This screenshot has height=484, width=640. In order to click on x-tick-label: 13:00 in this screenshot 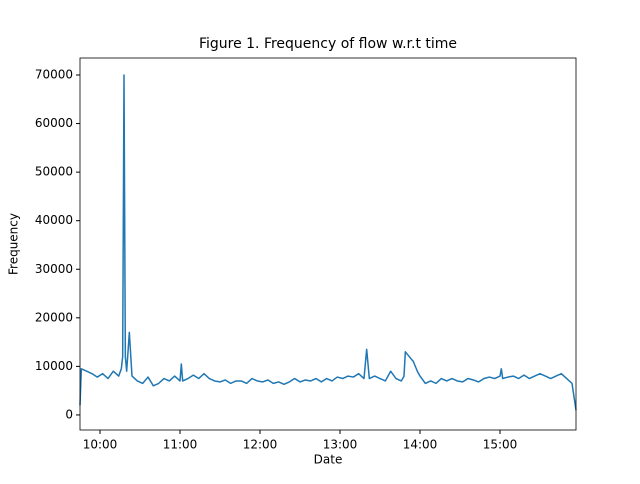, I will do `click(340, 445)`.